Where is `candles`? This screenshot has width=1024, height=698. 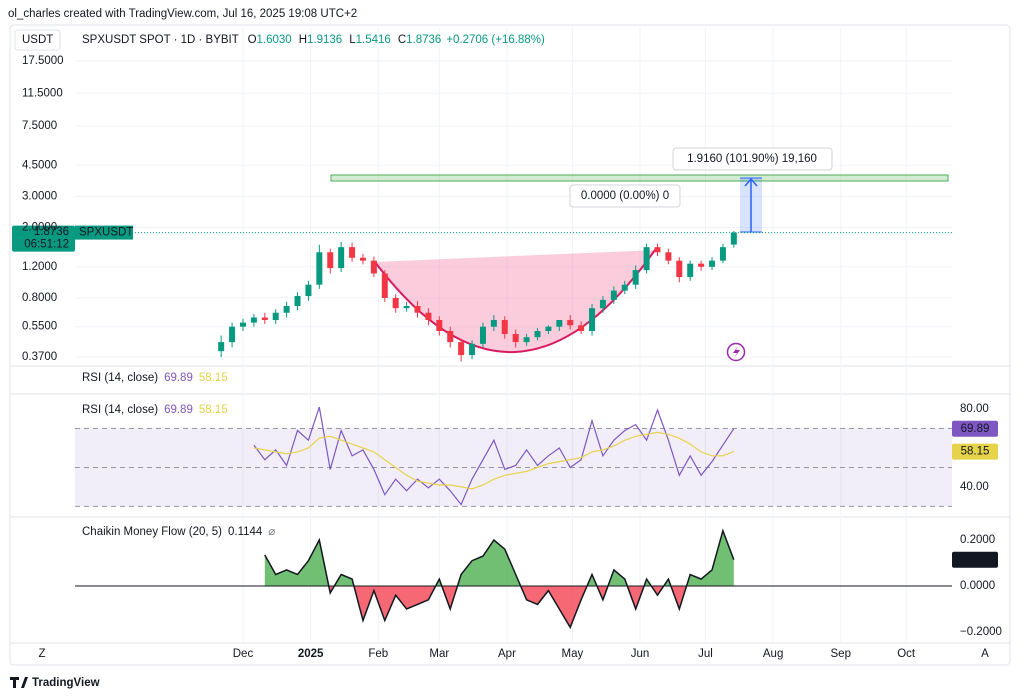 candles is located at coordinates (477, 296).